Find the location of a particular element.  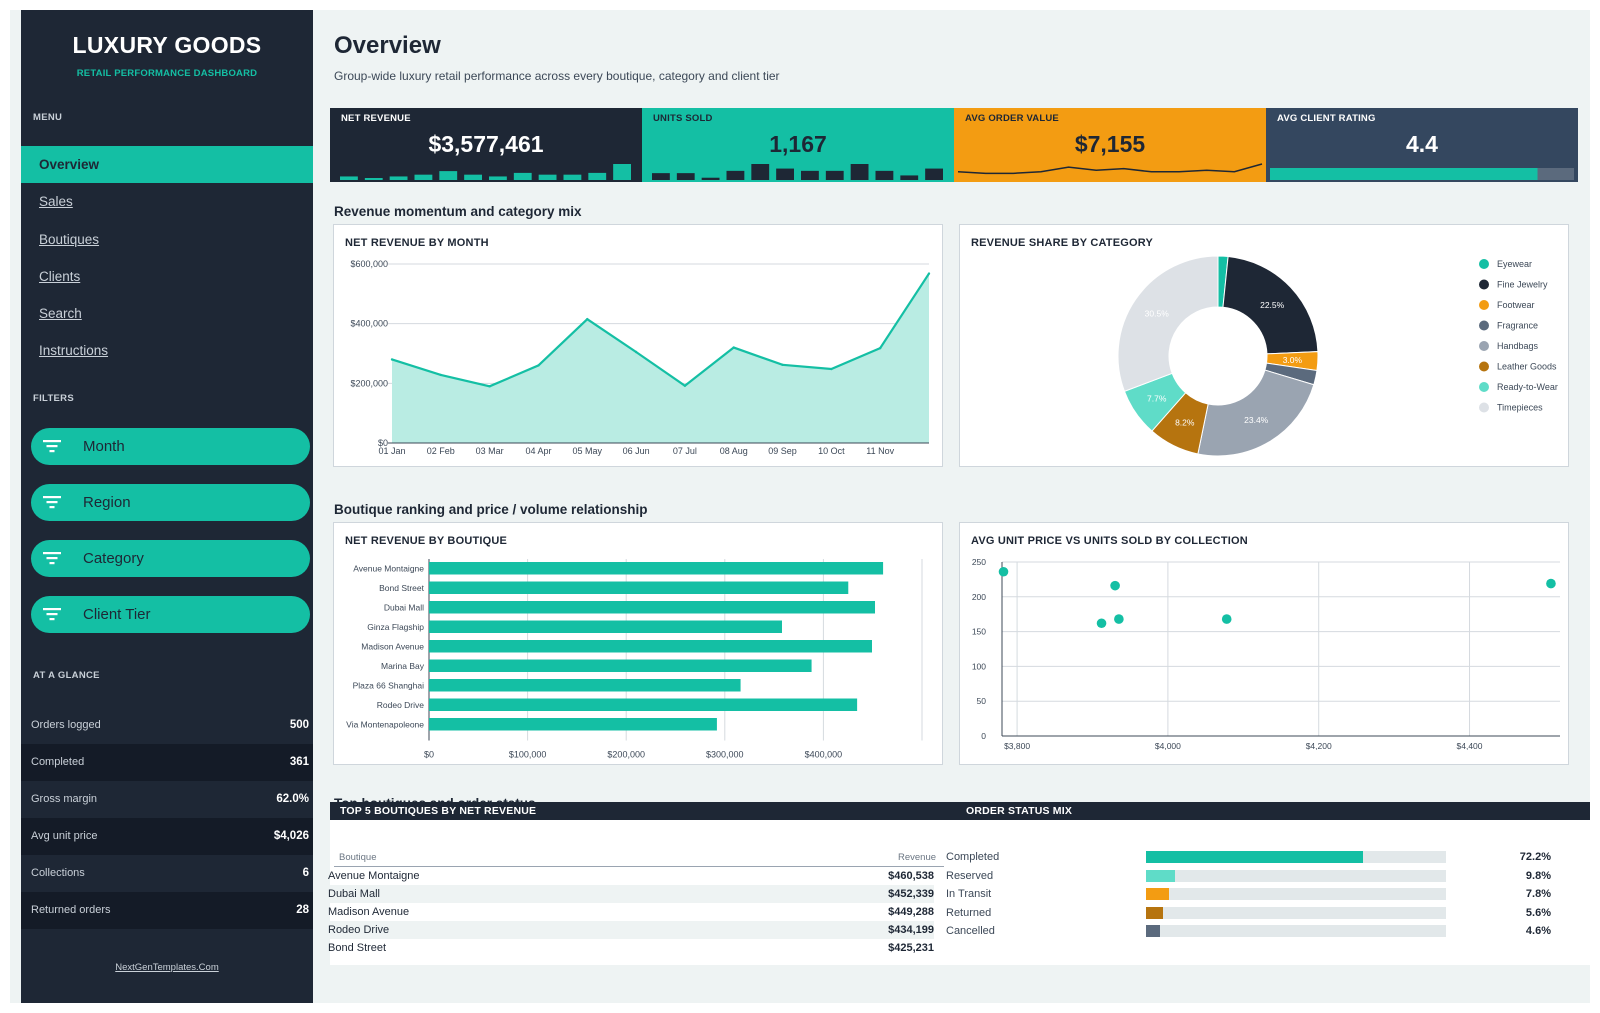

order-status-bar-track is located at coordinates (1296, 857).